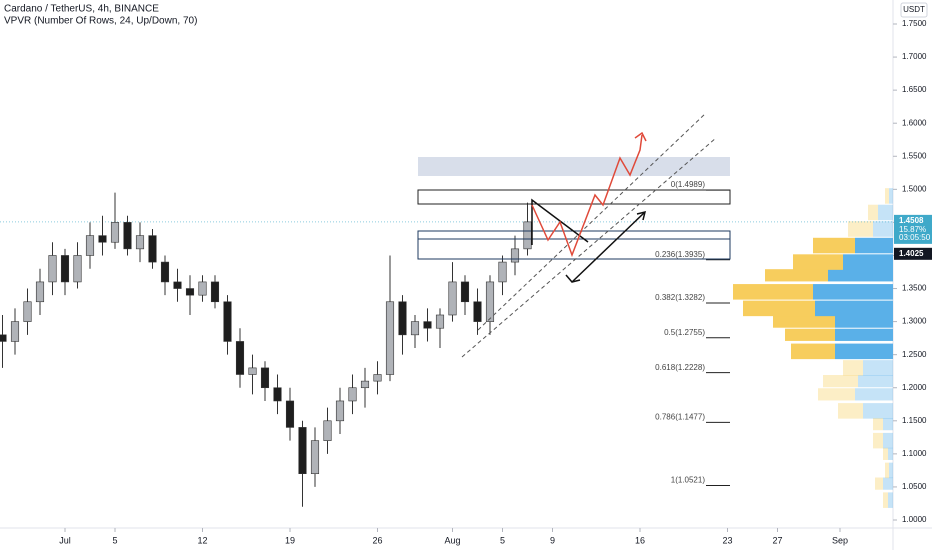 Image resolution: width=932 pixels, height=550 pixels. What do you see at coordinates (680, 254) in the screenshot?
I see `fib-label: 0.236(1.3935)` at bounding box center [680, 254].